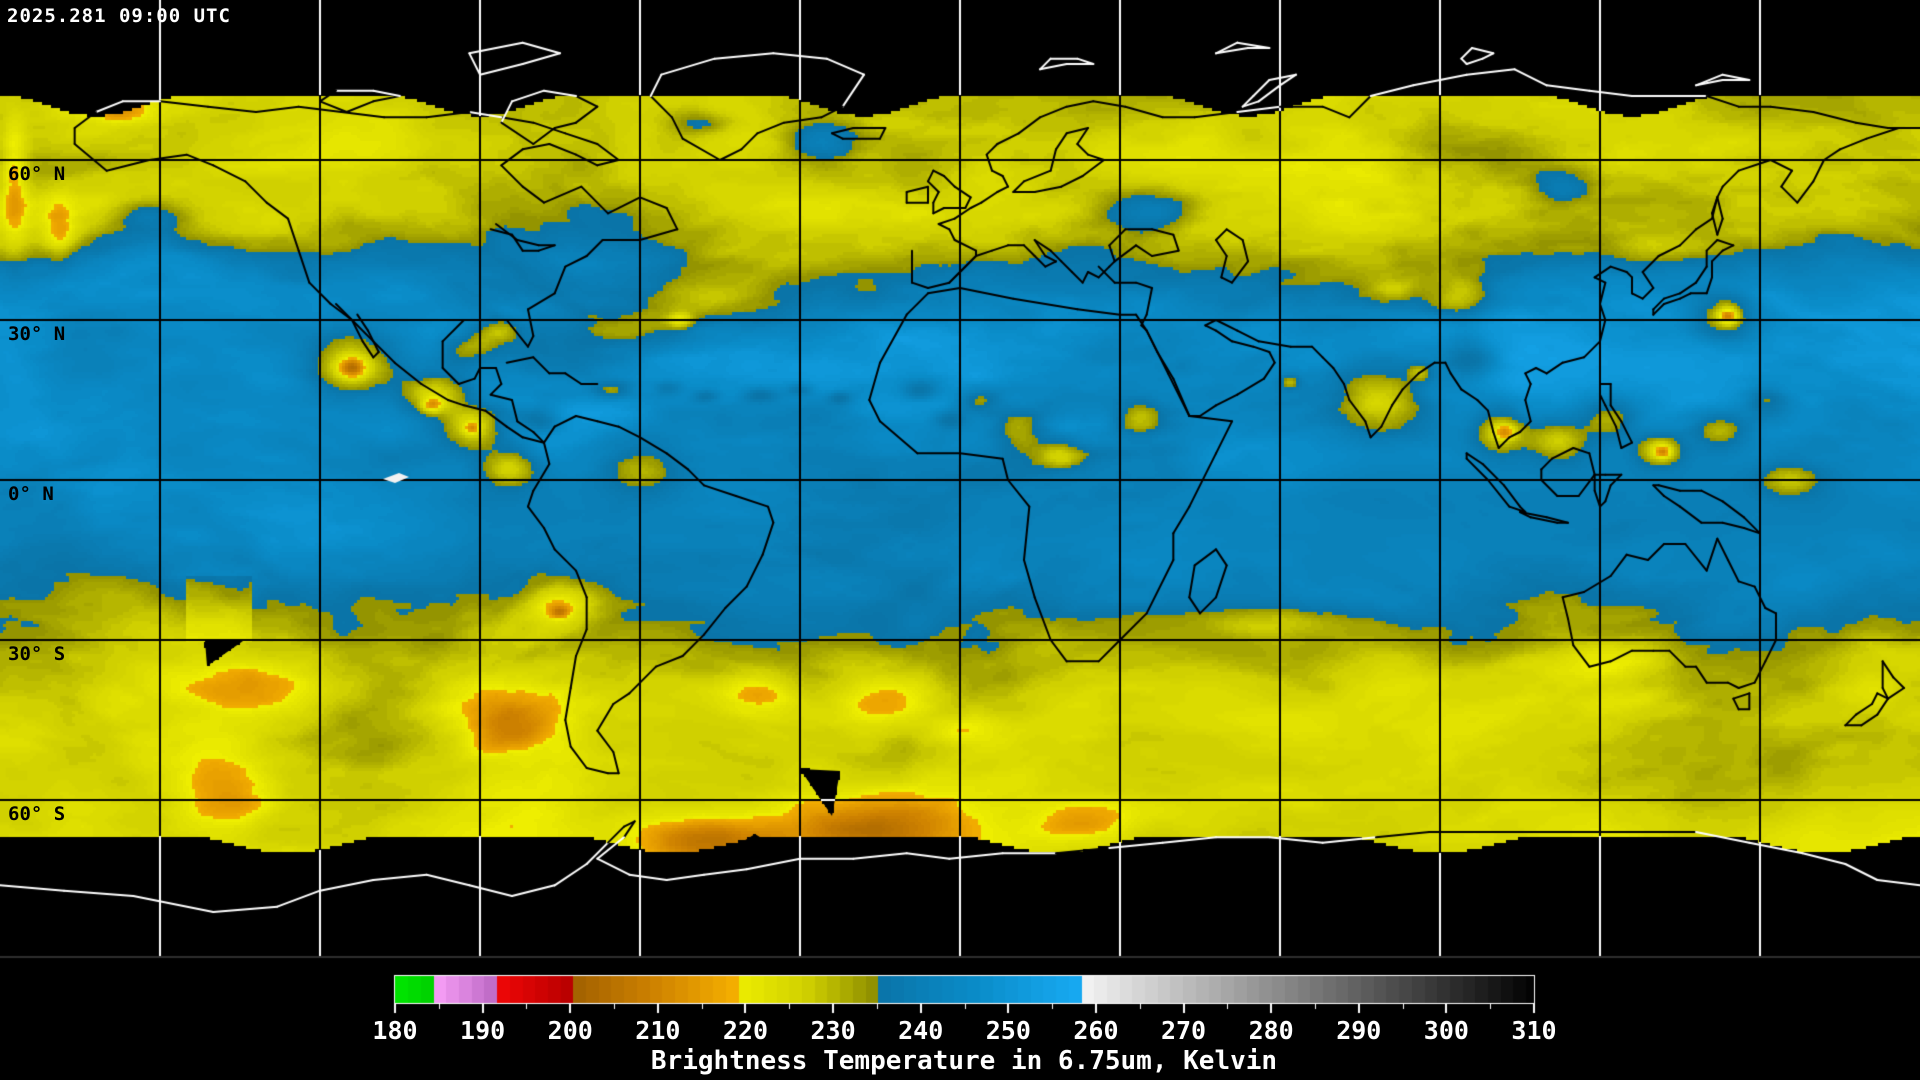  What do you see at coordinates (1008, 1030) in the screenshot?
I see `colorbar-tick-250: 250` at bounding box center [1008, 1030].